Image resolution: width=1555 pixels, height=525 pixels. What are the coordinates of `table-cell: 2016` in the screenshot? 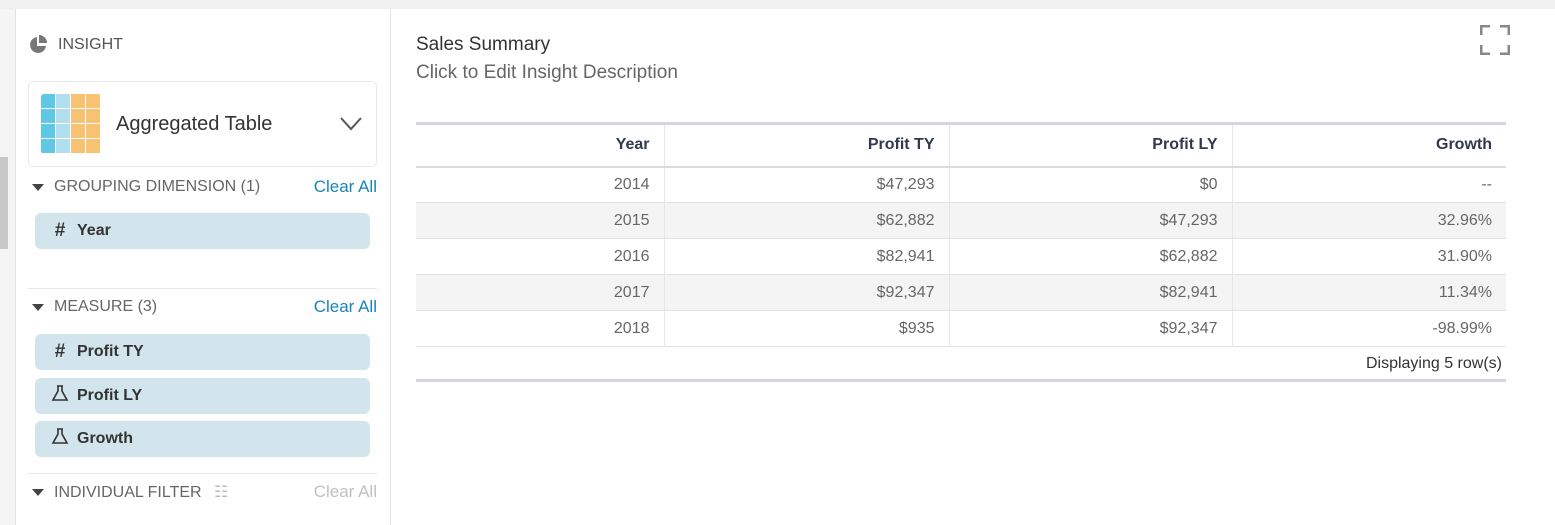 It's located at (540, 256).